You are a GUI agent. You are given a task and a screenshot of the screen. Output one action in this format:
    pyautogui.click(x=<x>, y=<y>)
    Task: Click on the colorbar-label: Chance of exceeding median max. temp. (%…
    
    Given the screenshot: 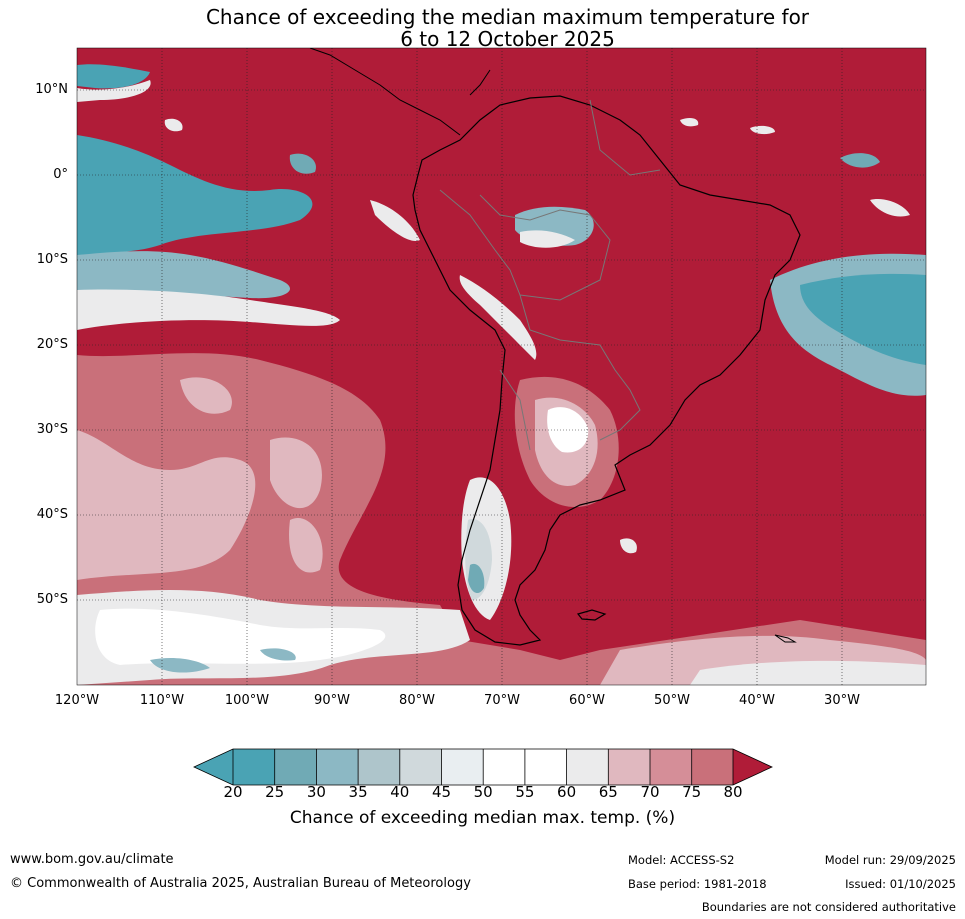 What is the action you would take?
    pyautogui.click(x=482, y=818)
    